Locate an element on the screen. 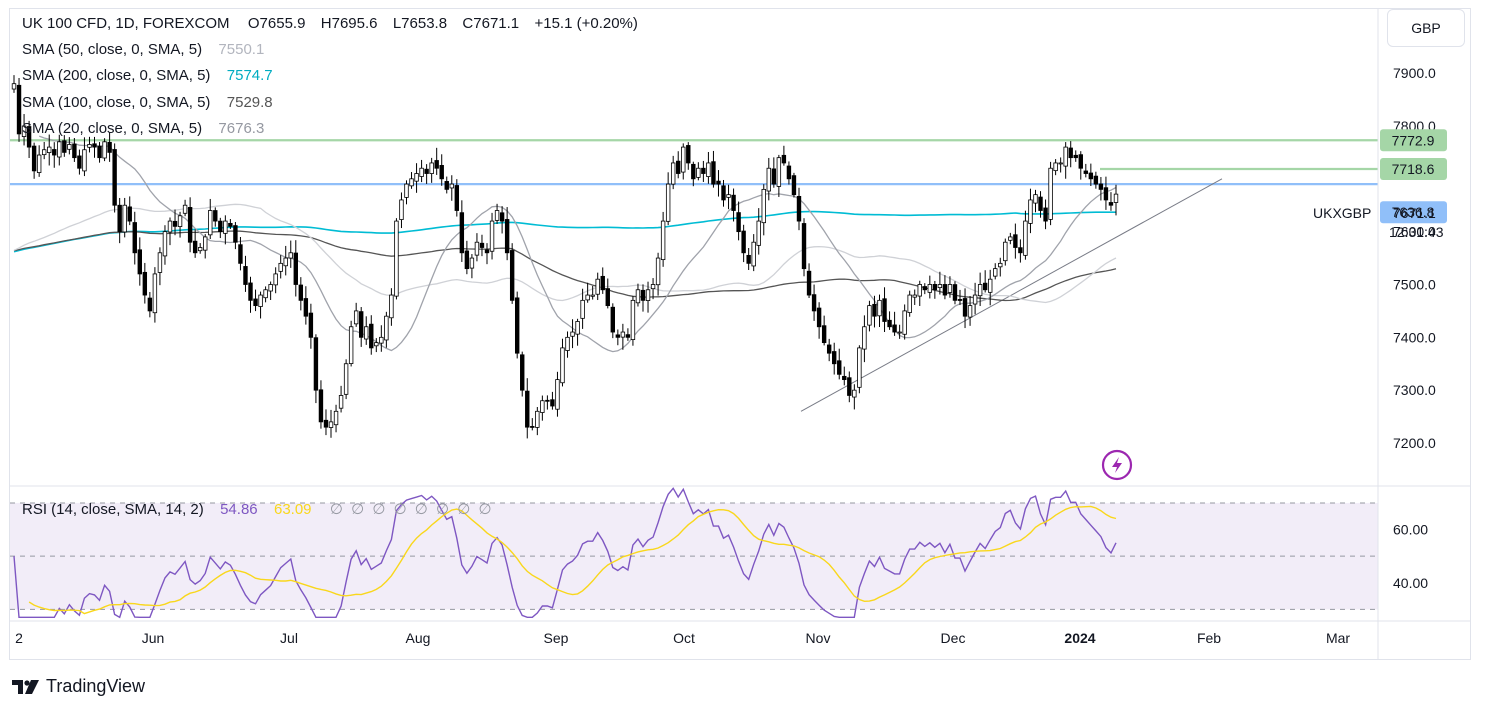 This screenshot has height=713, width=1491. trend-line is located at coordinates (1011, 295).